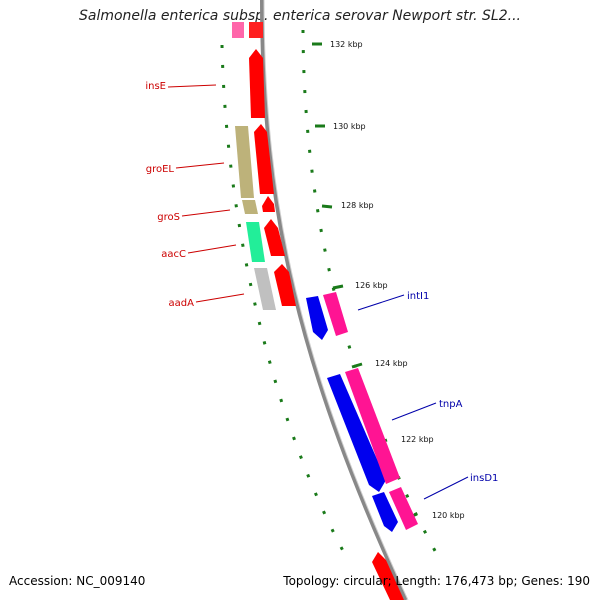  Describe the element at coordinates (168, 217) in the screenshot. I see `gene-label-groS: groS` at that location.